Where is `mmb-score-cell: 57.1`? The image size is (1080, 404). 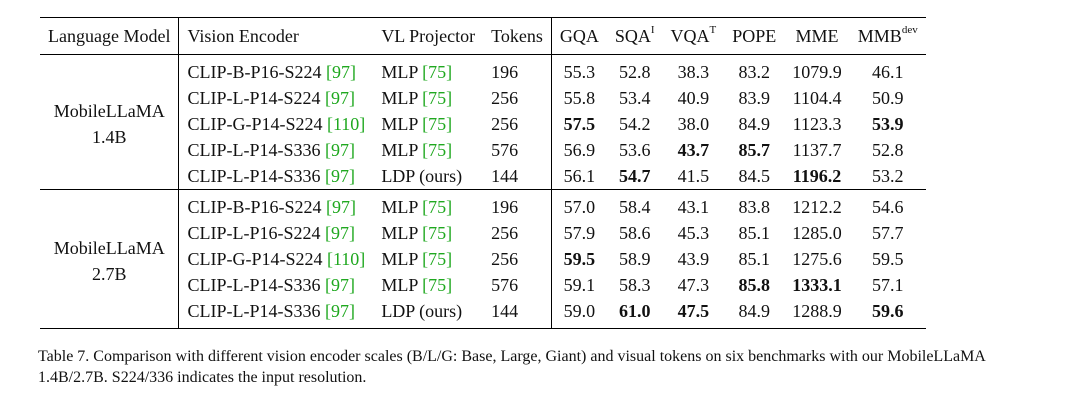 mmb-score-cell: 57.1 is located at coordinates (888, 285).